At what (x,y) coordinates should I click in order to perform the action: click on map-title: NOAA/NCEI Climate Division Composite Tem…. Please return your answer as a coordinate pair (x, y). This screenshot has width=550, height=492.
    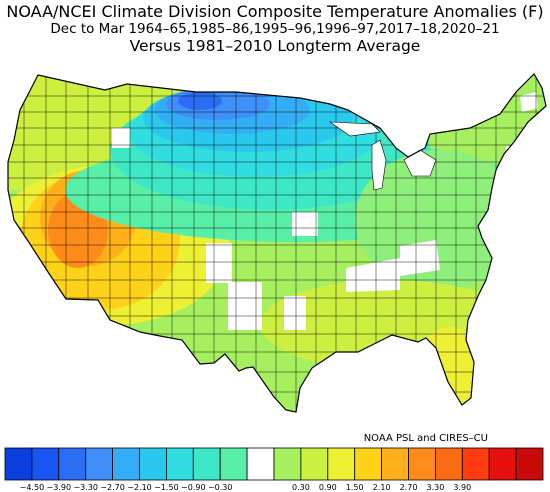
    Looking at the image, I should click on (275, 11).